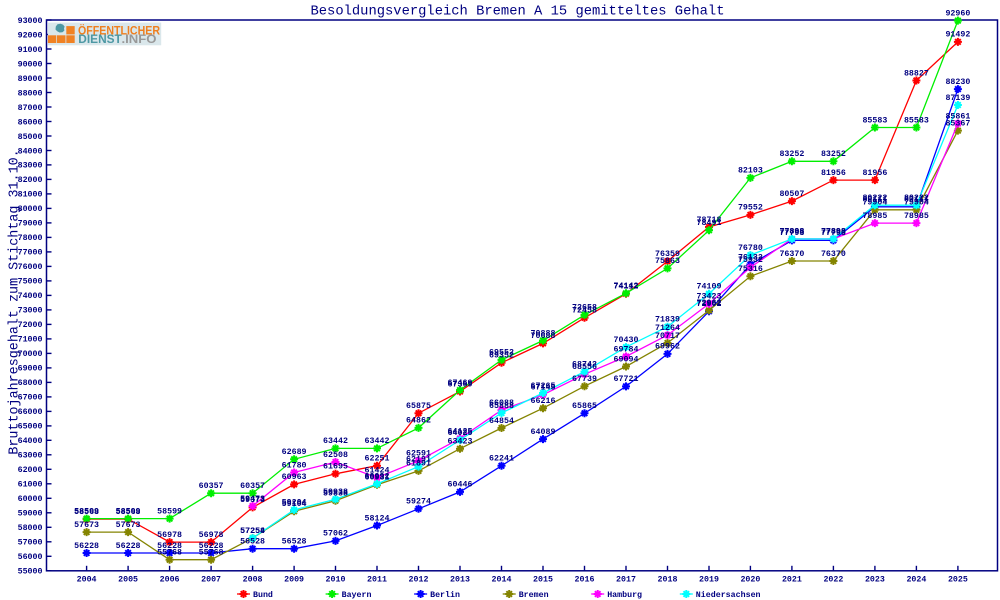  I want to click on svg-text: 79904, so click(874, 203).